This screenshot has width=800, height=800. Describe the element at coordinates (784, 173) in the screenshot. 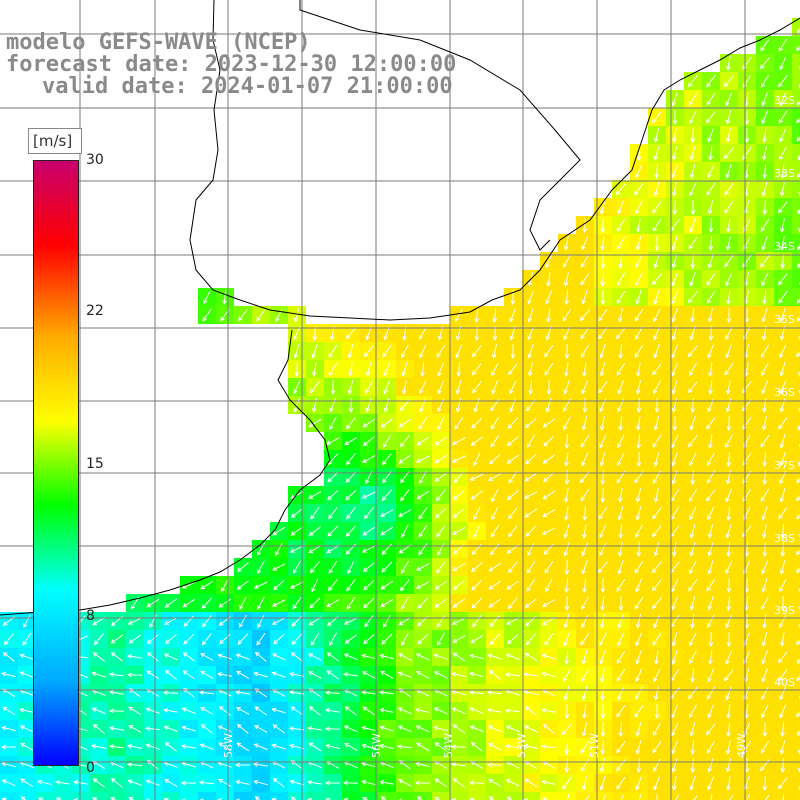

I see `lat-label: 33S` at that location.